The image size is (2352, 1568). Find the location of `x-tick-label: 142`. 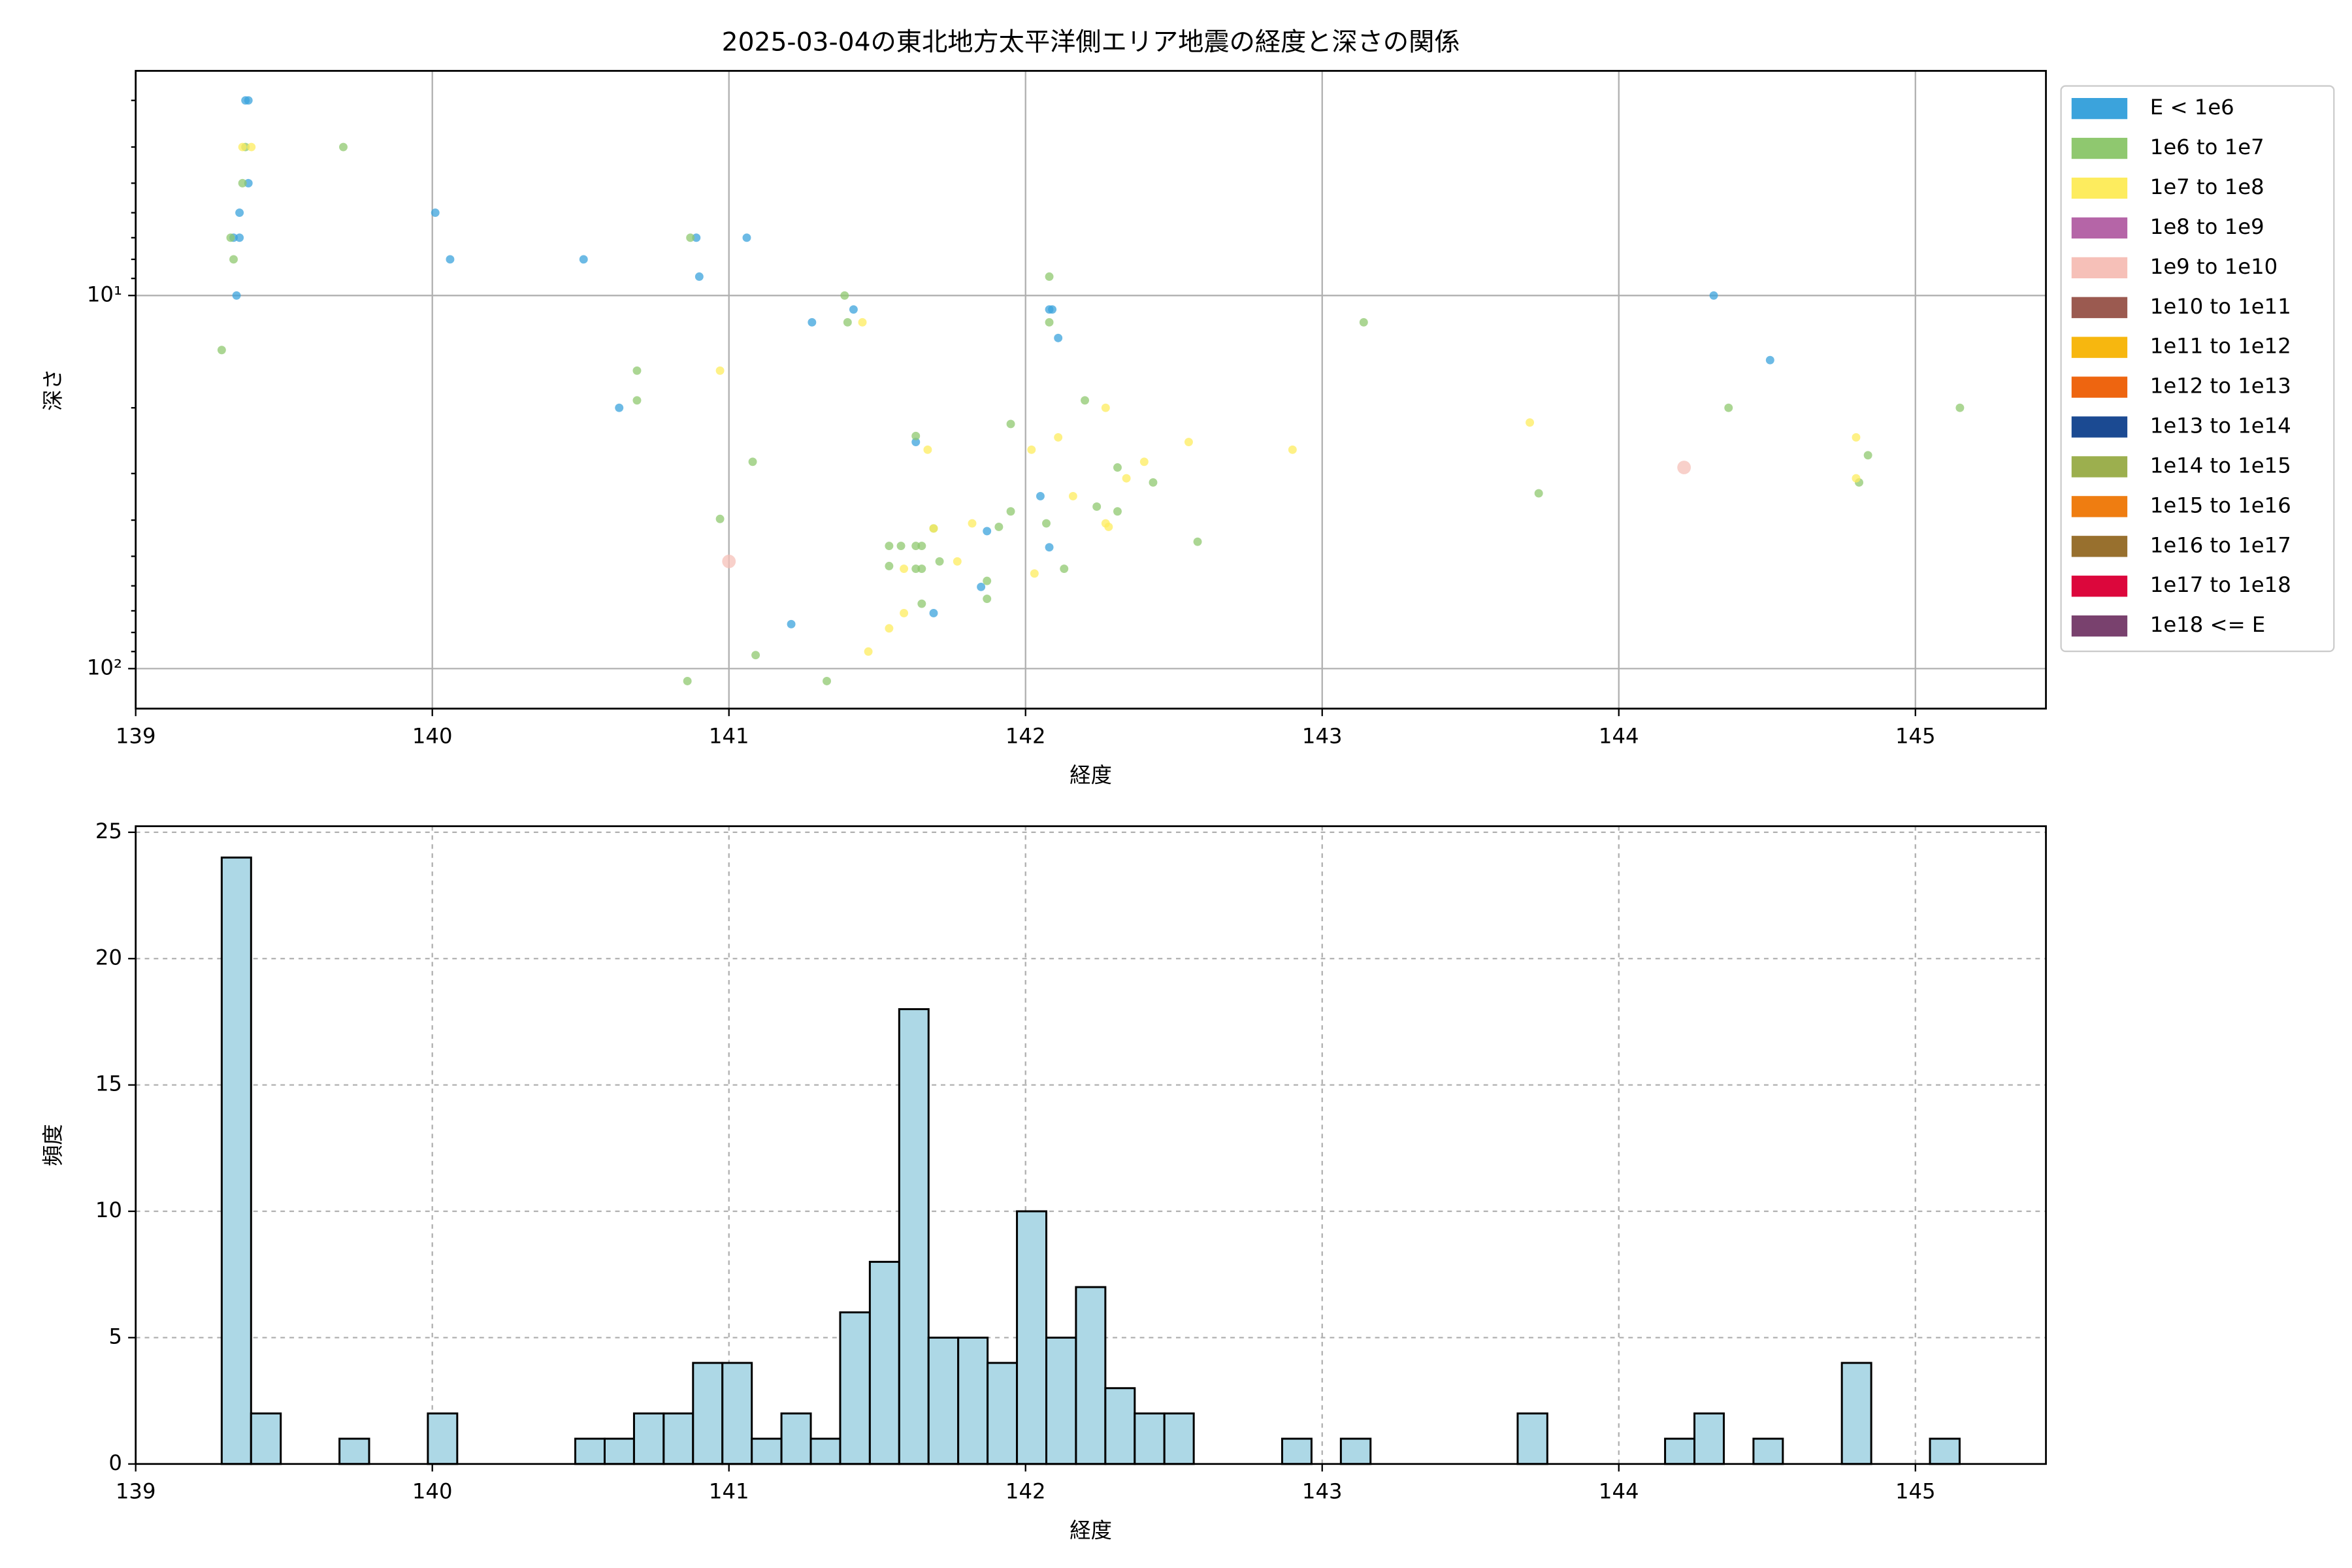

x-tick-label: 142 is located at coordinates (1025, 1491).